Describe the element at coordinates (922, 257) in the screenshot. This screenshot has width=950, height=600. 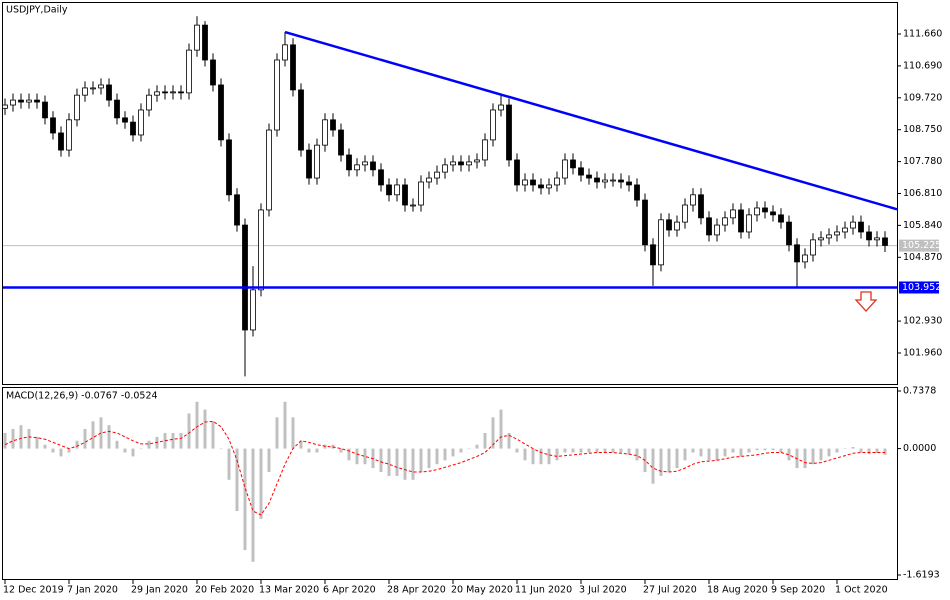
I see `y-tick-label: 104.870` at that location.